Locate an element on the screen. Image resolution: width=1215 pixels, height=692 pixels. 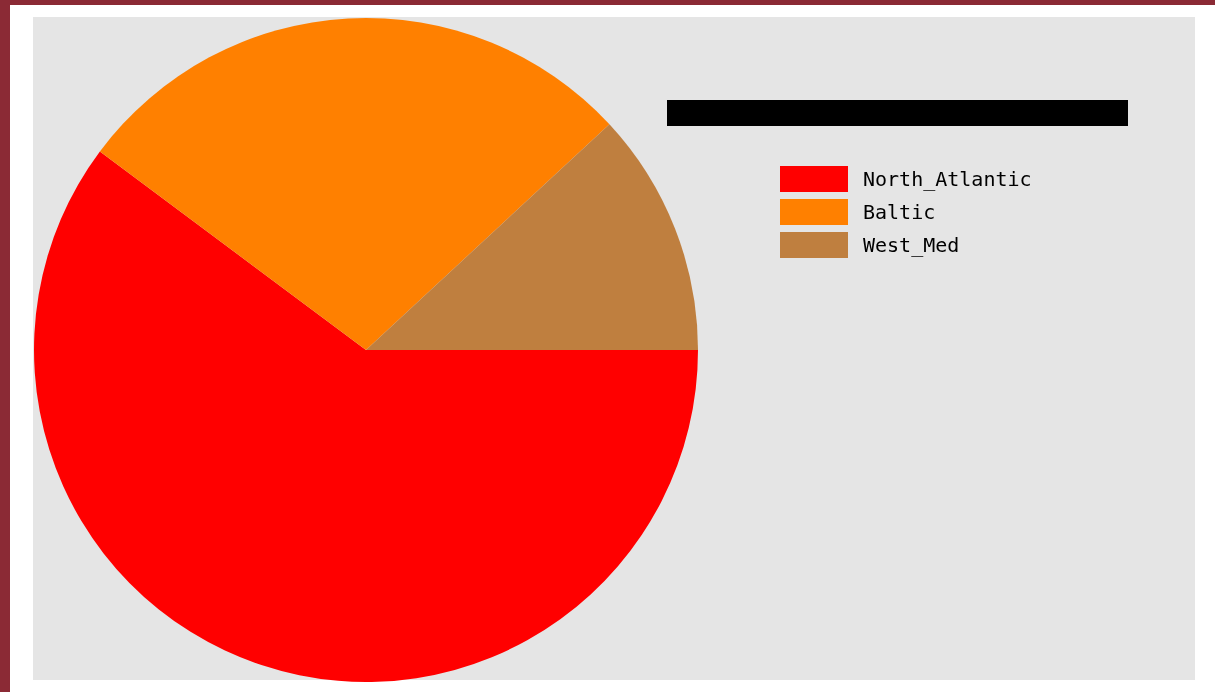
pie-slice is located at coordinates (532, 237).